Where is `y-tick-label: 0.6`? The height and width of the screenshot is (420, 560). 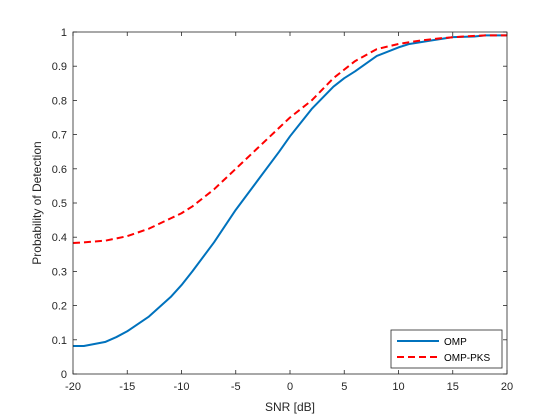
y-tick-label: 0.6 is located at coordinates (59, 170).